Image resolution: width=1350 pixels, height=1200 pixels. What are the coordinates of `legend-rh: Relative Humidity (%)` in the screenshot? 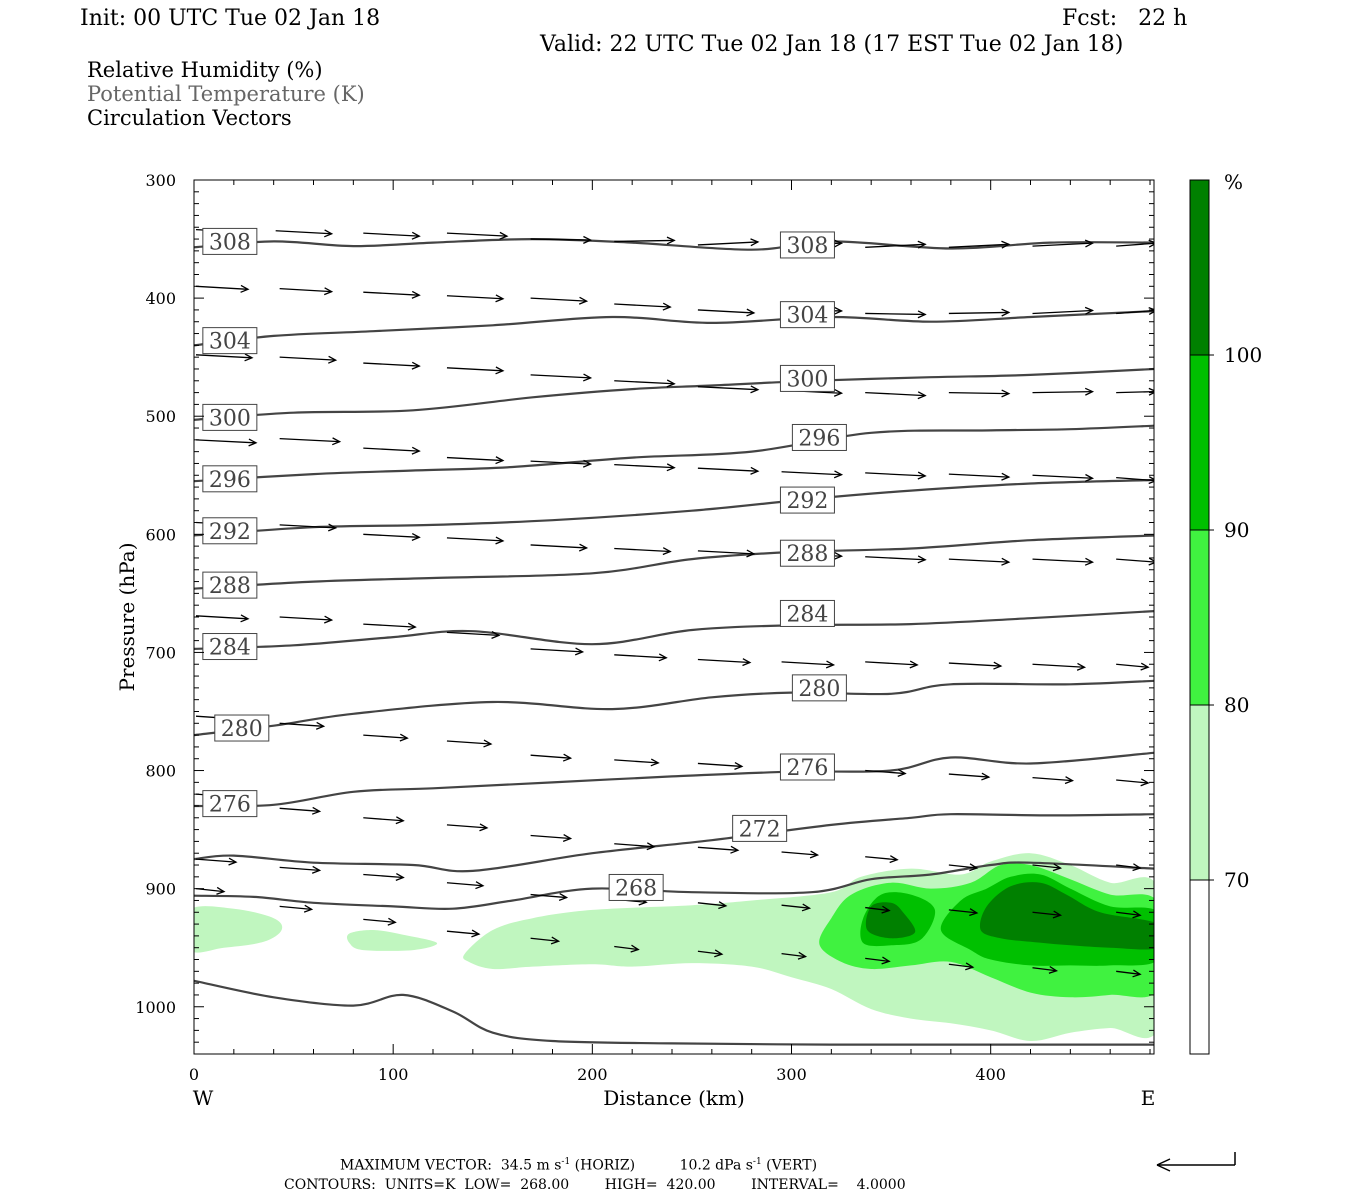 It's located at (205, 70).